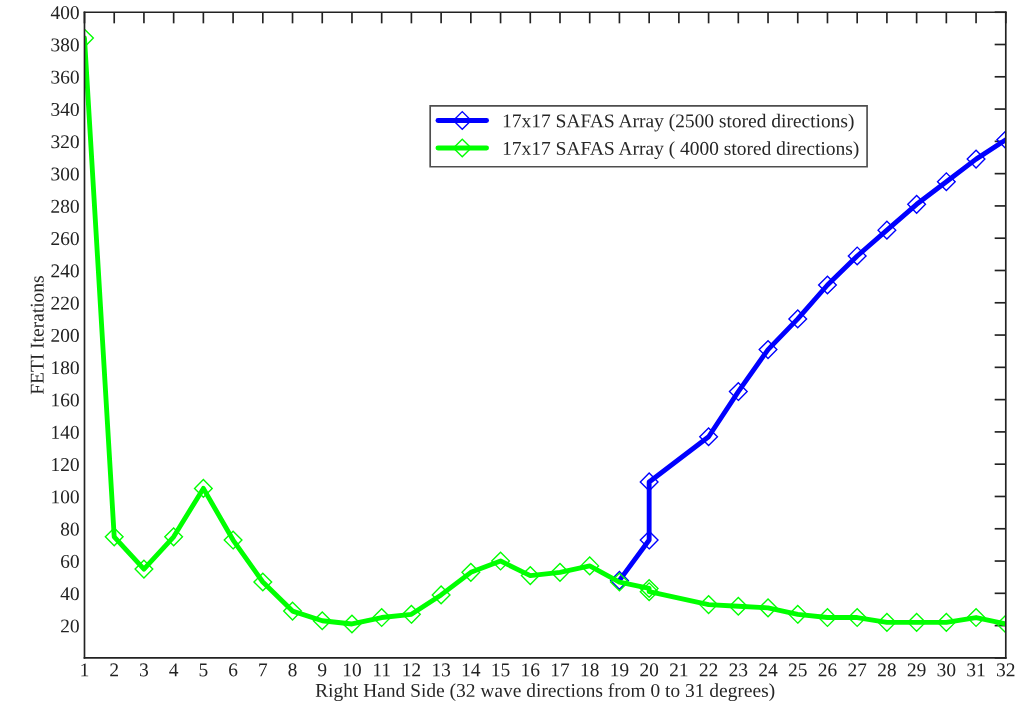 The width and height of the screenshot is (1018, 719). I want to click on x-tick-label: 2, so click(114, 670).